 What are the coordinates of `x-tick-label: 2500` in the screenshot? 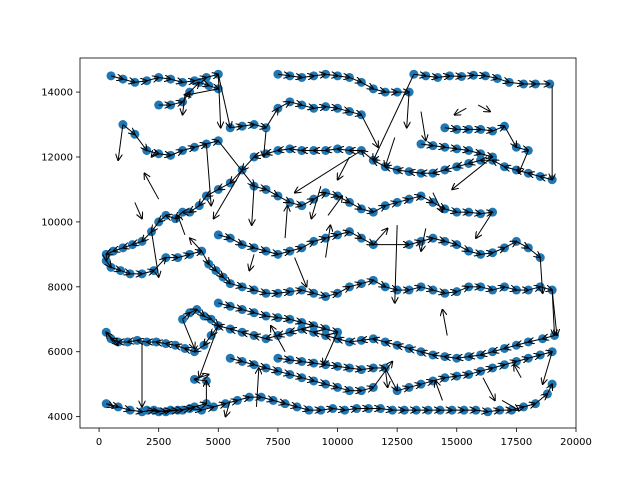 It's located at (158, 442).